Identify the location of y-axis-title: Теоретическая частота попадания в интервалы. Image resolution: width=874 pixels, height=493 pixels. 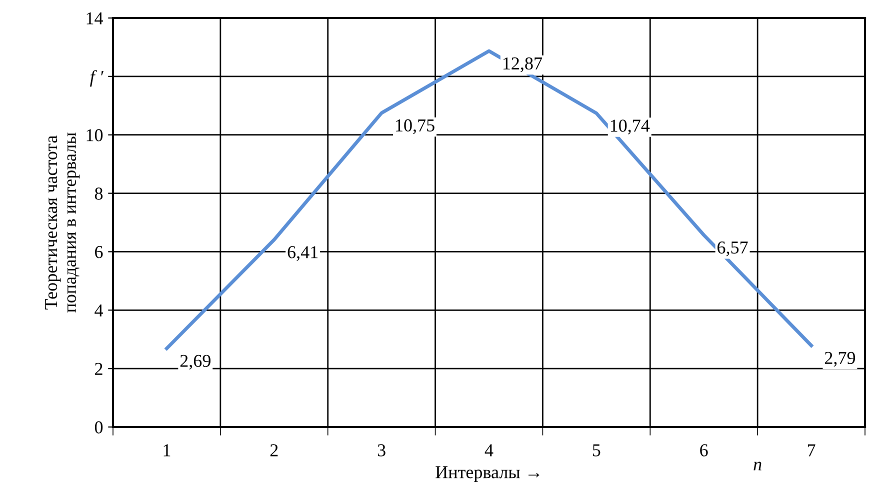
(62, 222).